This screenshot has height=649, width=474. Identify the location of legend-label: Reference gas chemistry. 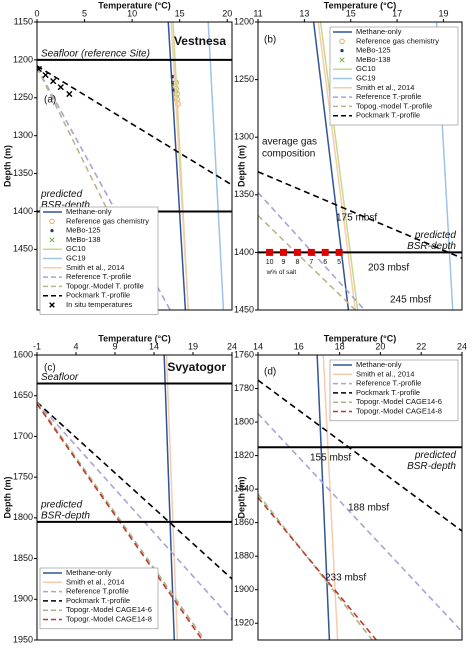
(397, 40).